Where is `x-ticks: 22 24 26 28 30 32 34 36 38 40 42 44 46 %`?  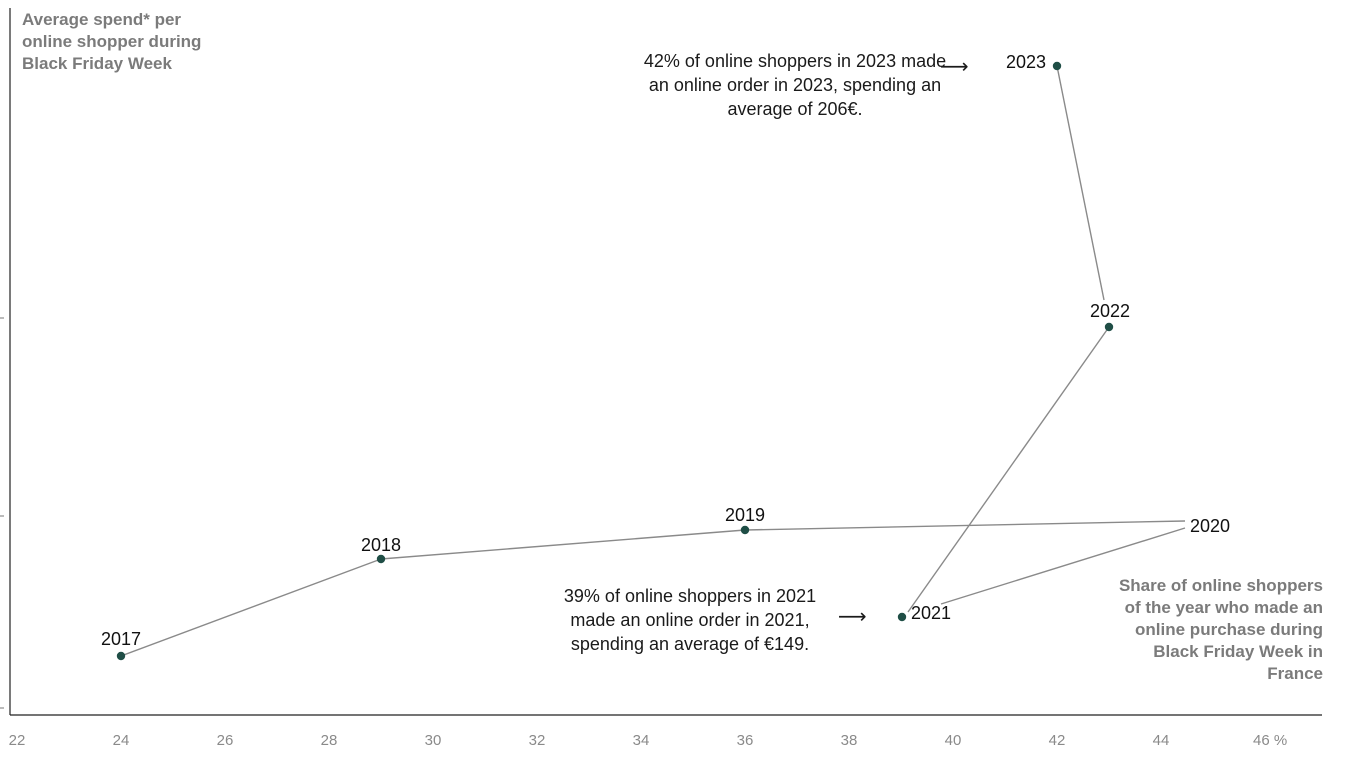
x-ticks: 22 24 26 28 30 32 34 36 38 40 42 44 46 % is located at coordinates (648, 740).